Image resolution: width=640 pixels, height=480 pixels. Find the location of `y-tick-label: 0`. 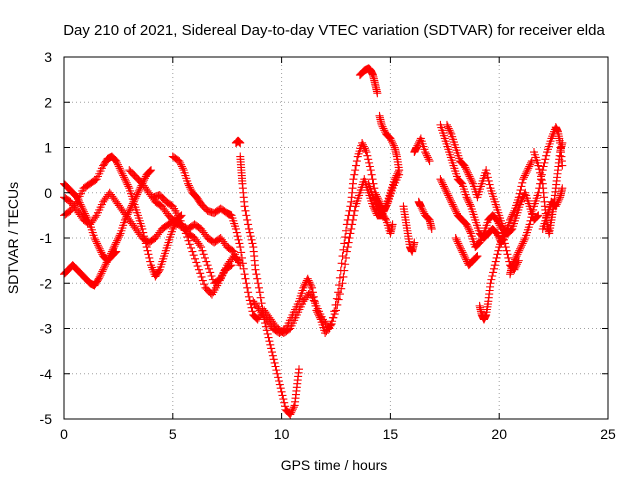

y-tick-label: 0 is located at coordinates (48, 193).